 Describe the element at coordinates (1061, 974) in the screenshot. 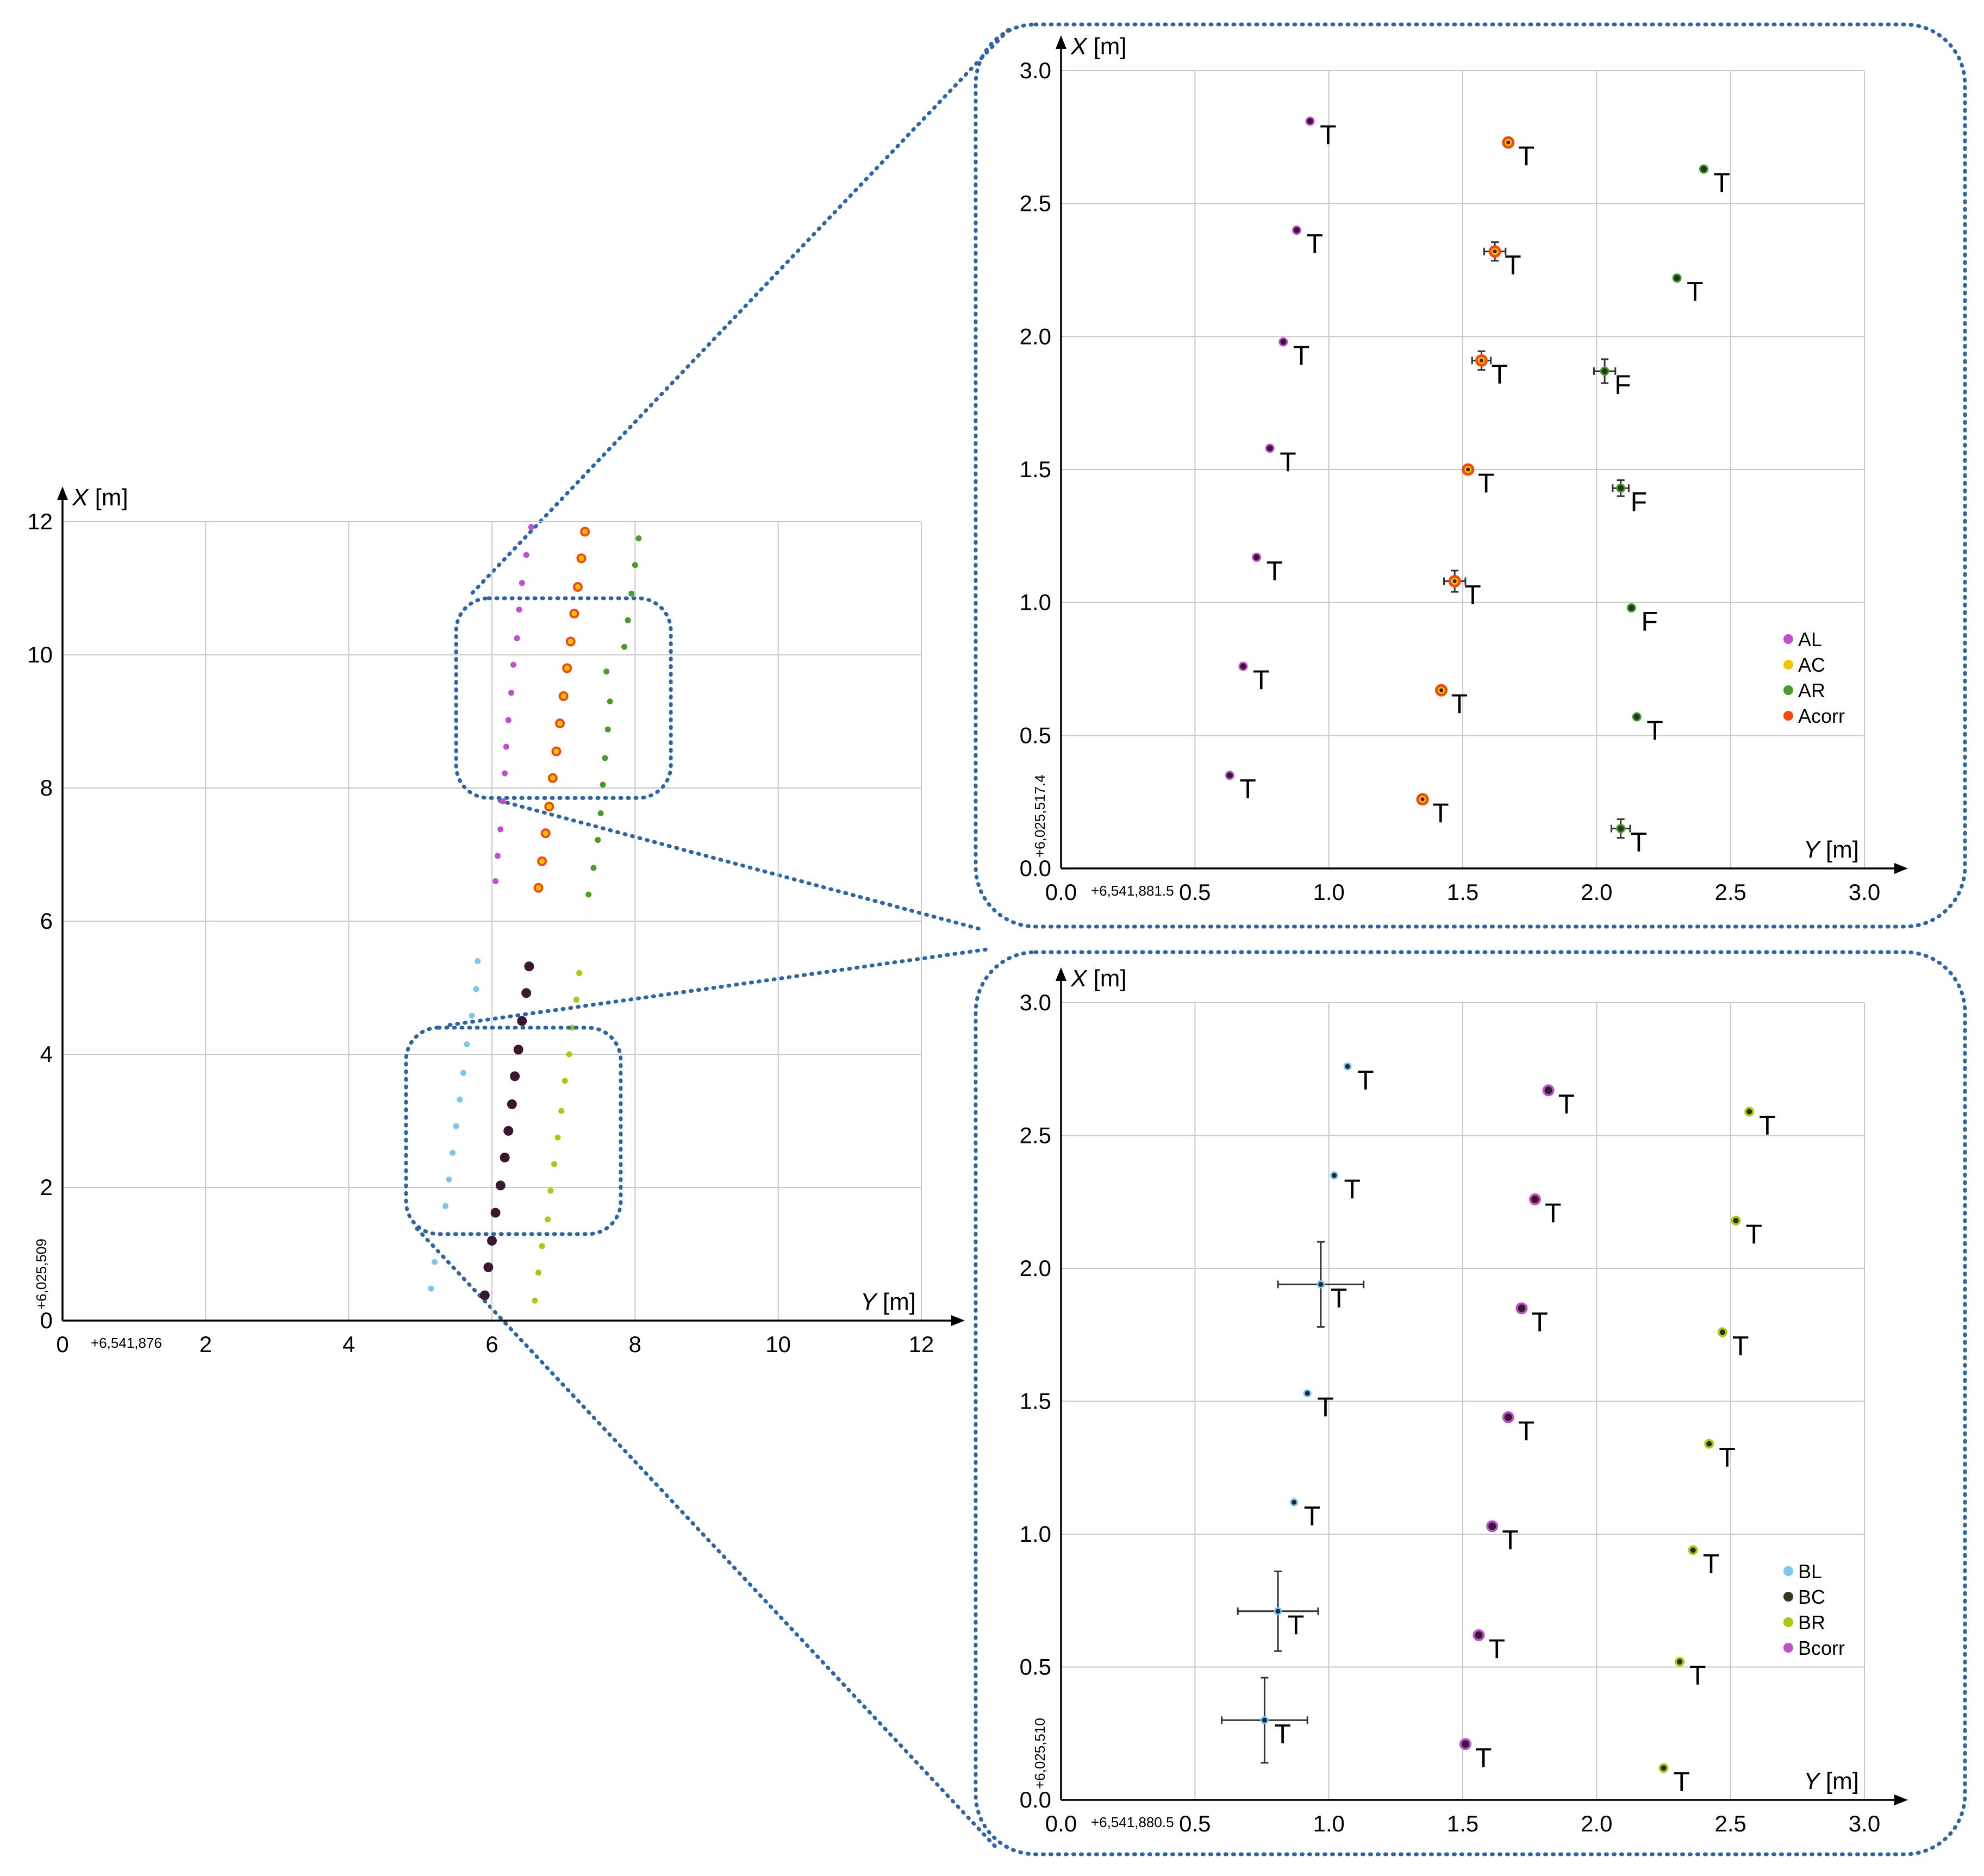

I see `y-axis-arrow` at that location.